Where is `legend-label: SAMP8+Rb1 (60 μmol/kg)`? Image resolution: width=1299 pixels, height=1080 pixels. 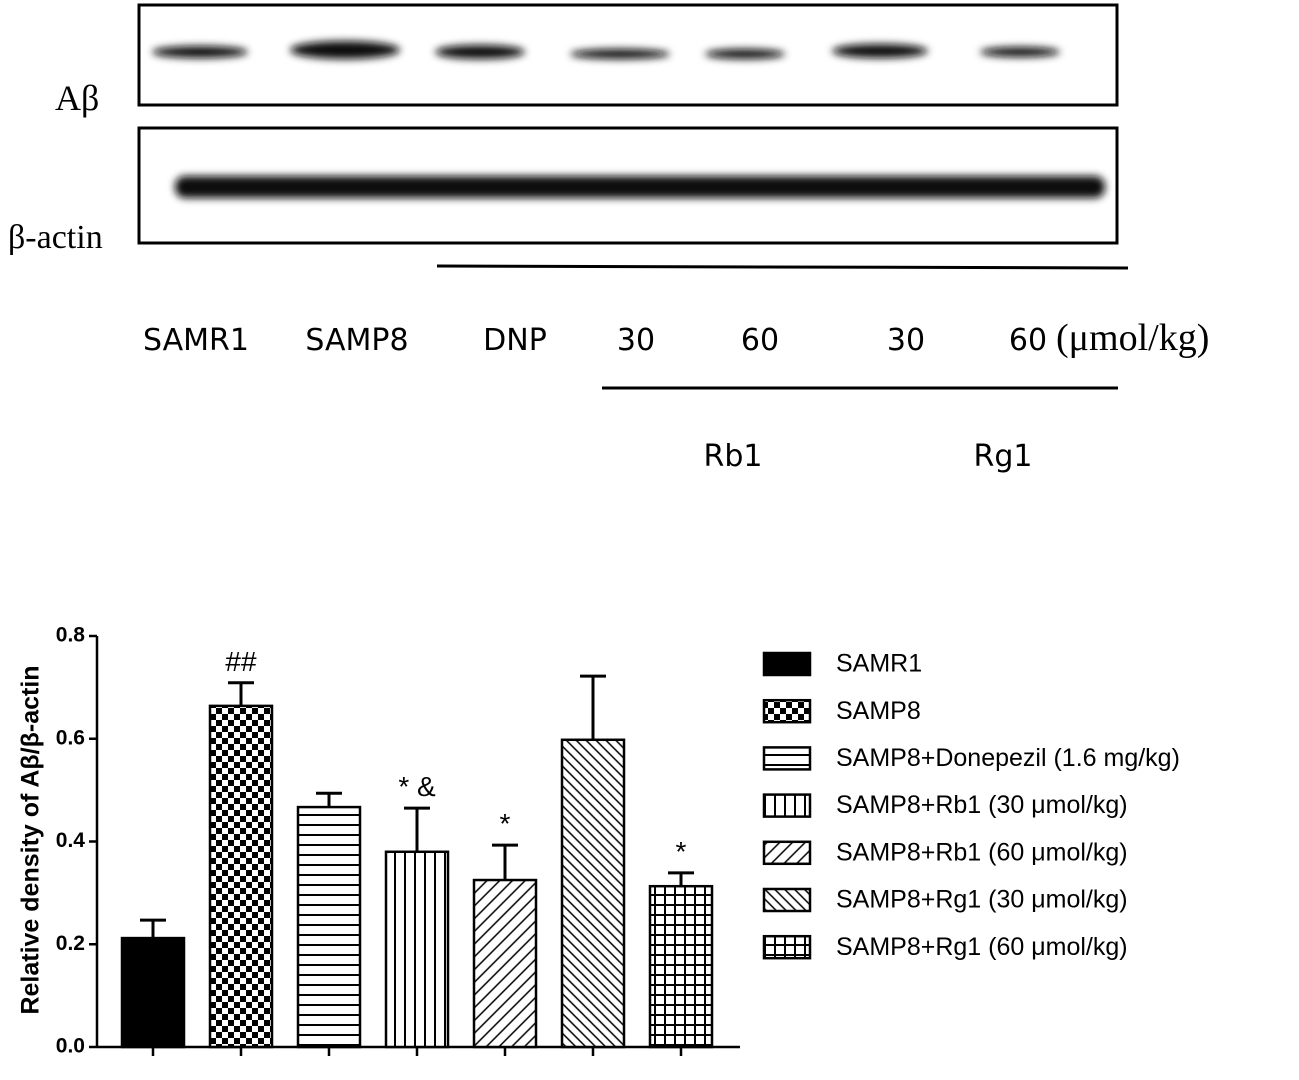 legend-label: SAMP8+Rb1 (60 μmol/kg) is located at coordinates (982, 852).